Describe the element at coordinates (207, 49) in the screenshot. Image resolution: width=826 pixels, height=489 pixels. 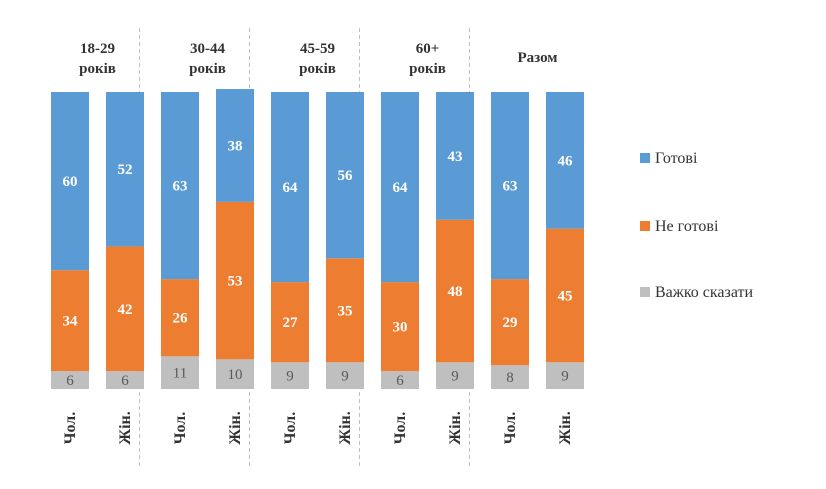
I see `group-title: 30-44` at that location.